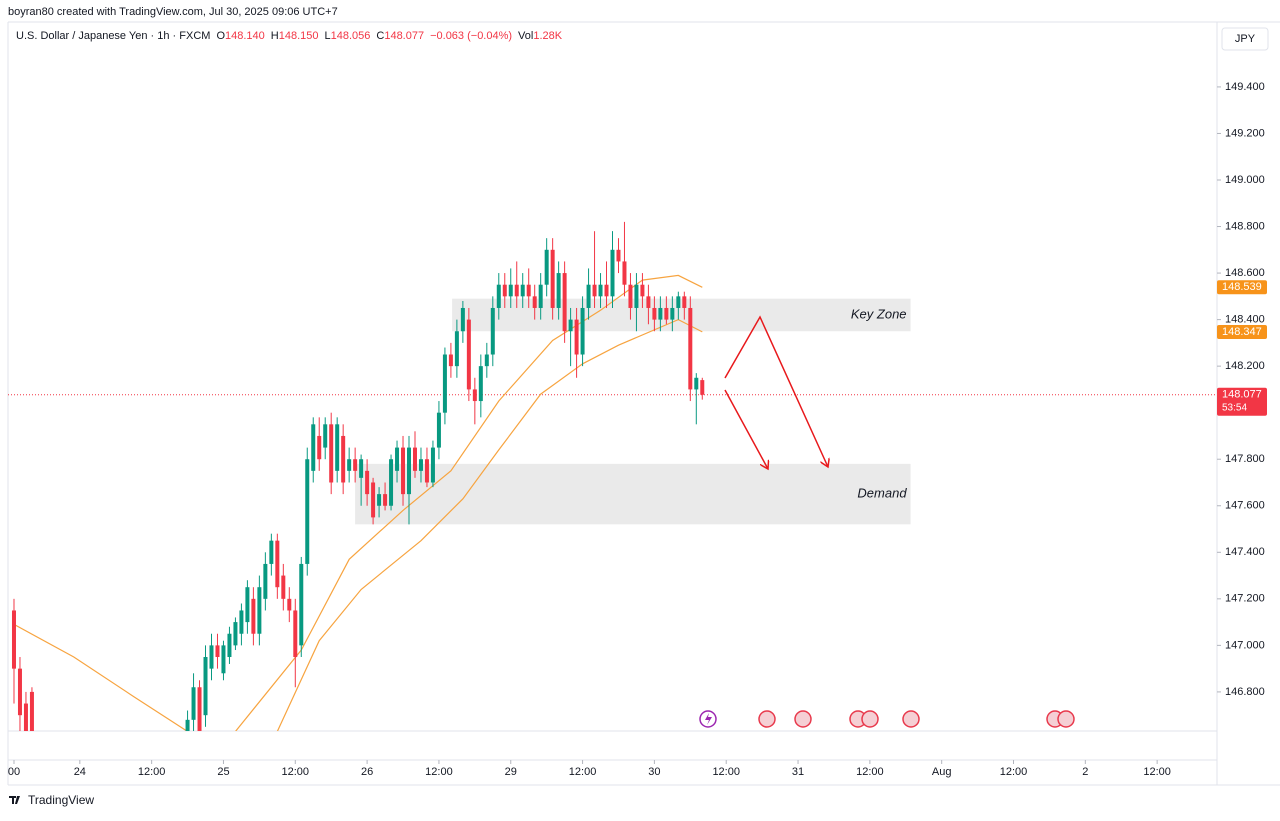 This screenshot has height=821, width=1280. I want to click on y-tick-label: 149.400, so click(1245, 87).